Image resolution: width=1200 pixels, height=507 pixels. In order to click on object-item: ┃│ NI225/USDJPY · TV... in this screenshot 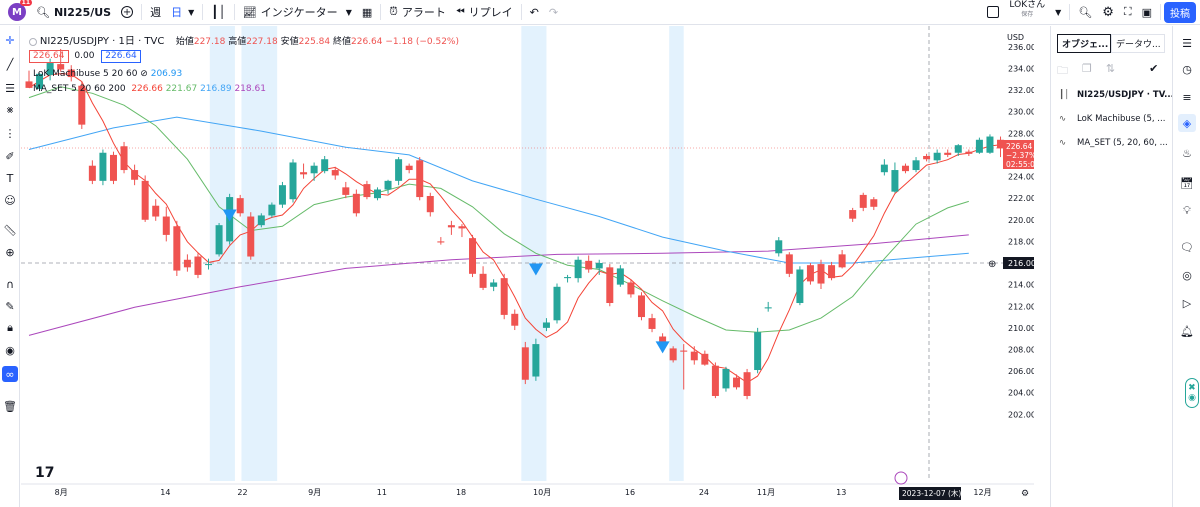, I will do `click(1116, 95)`.